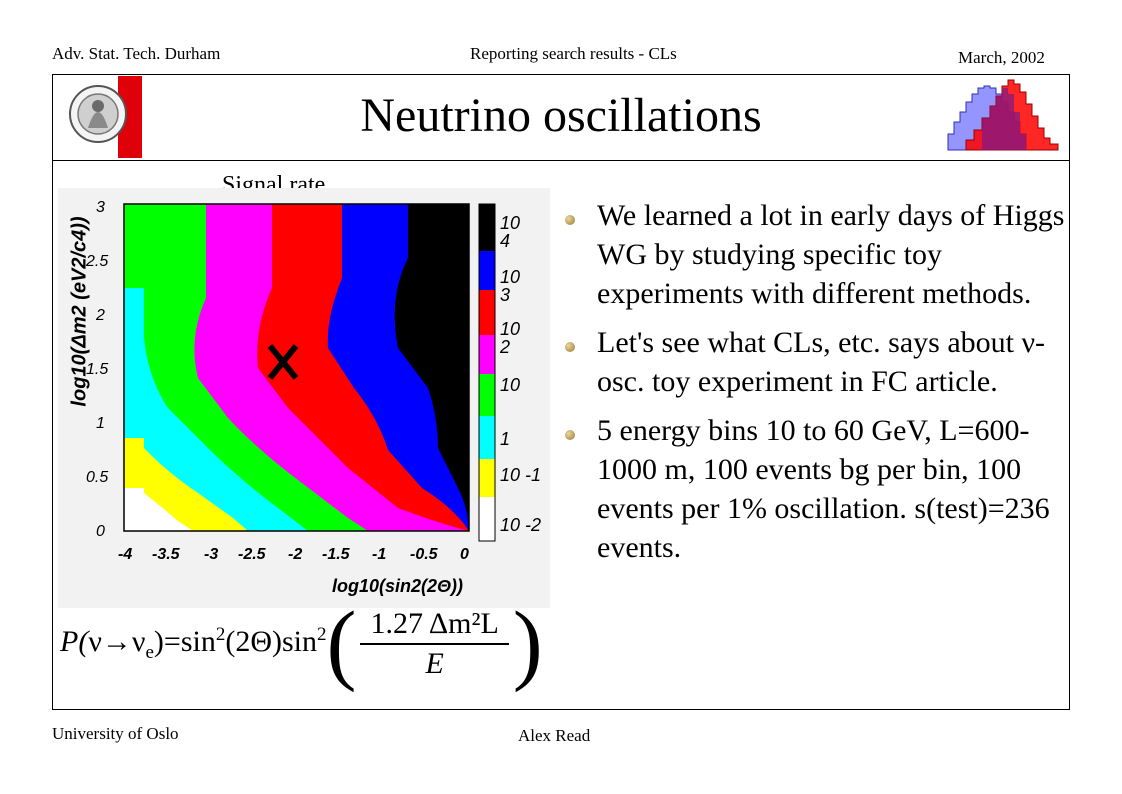 The width and height of the screenshot is (1122, 794). I want to click on formula-paren-right: ), so click(527, 643).